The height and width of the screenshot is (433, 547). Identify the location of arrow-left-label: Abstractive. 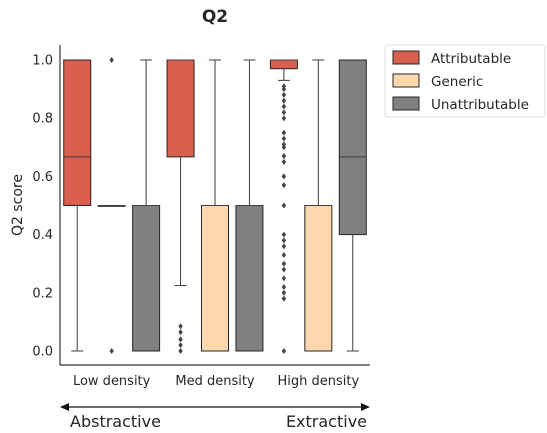
(115, 421).